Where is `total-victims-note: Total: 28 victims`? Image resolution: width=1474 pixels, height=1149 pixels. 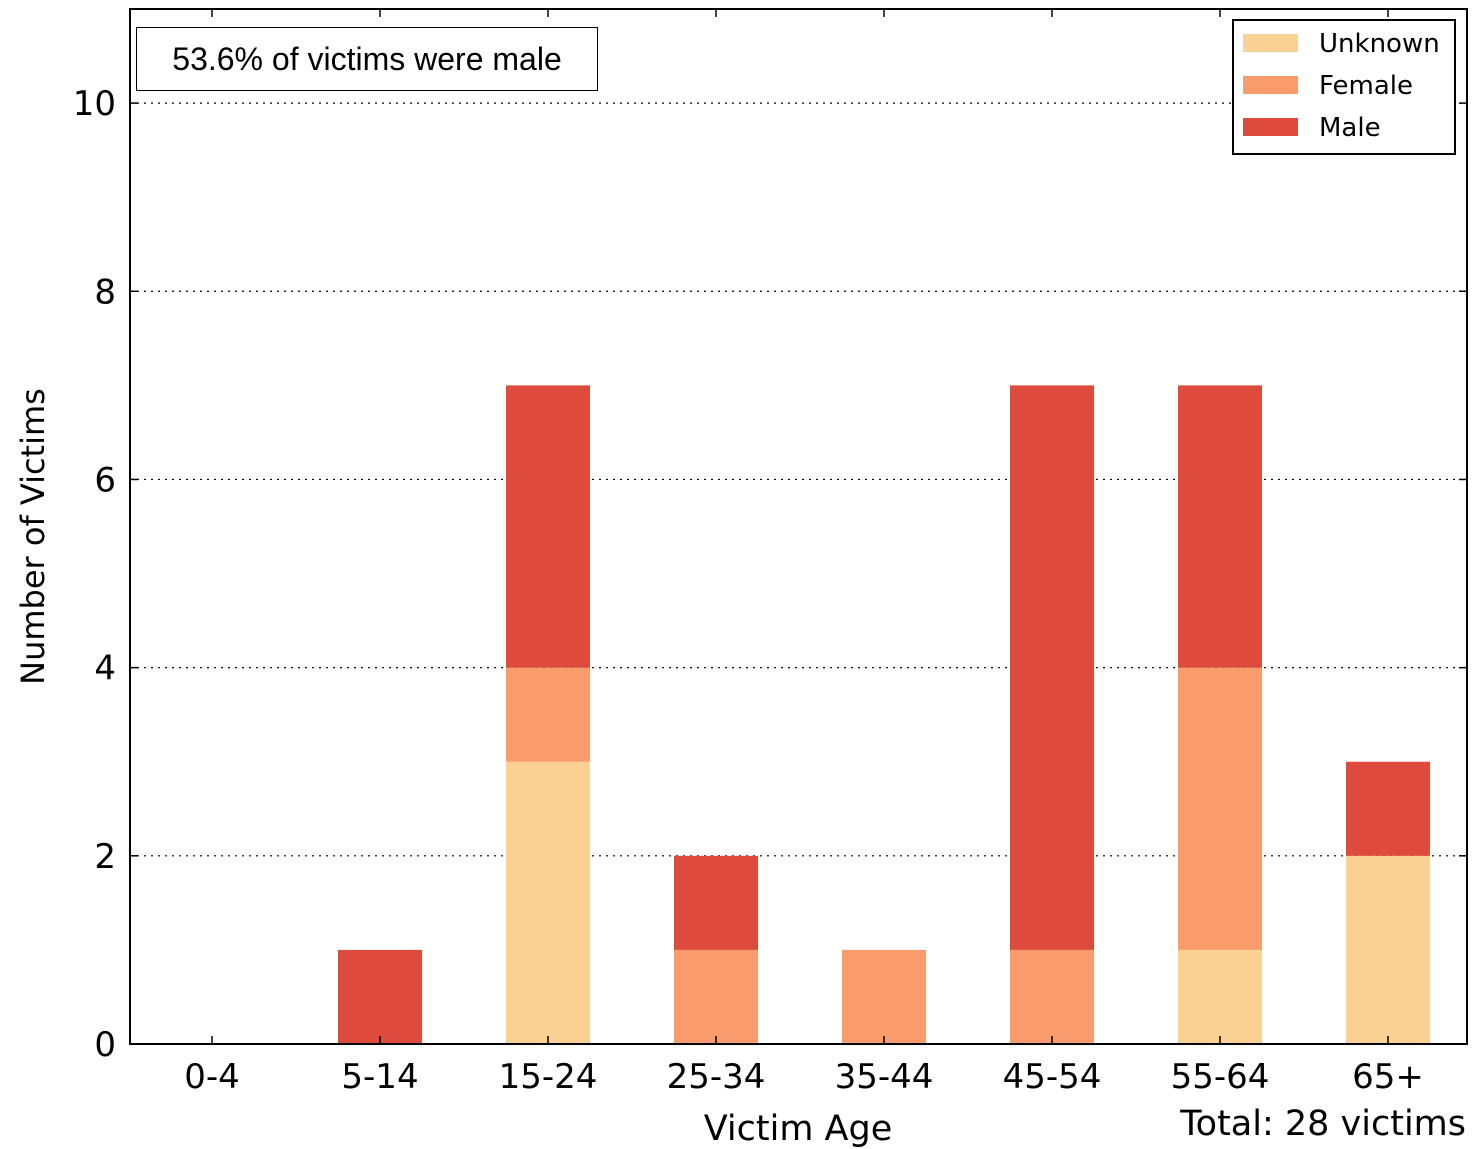
total-victims-note: Total: 28 victims is located at coordinates (1323, 1124).